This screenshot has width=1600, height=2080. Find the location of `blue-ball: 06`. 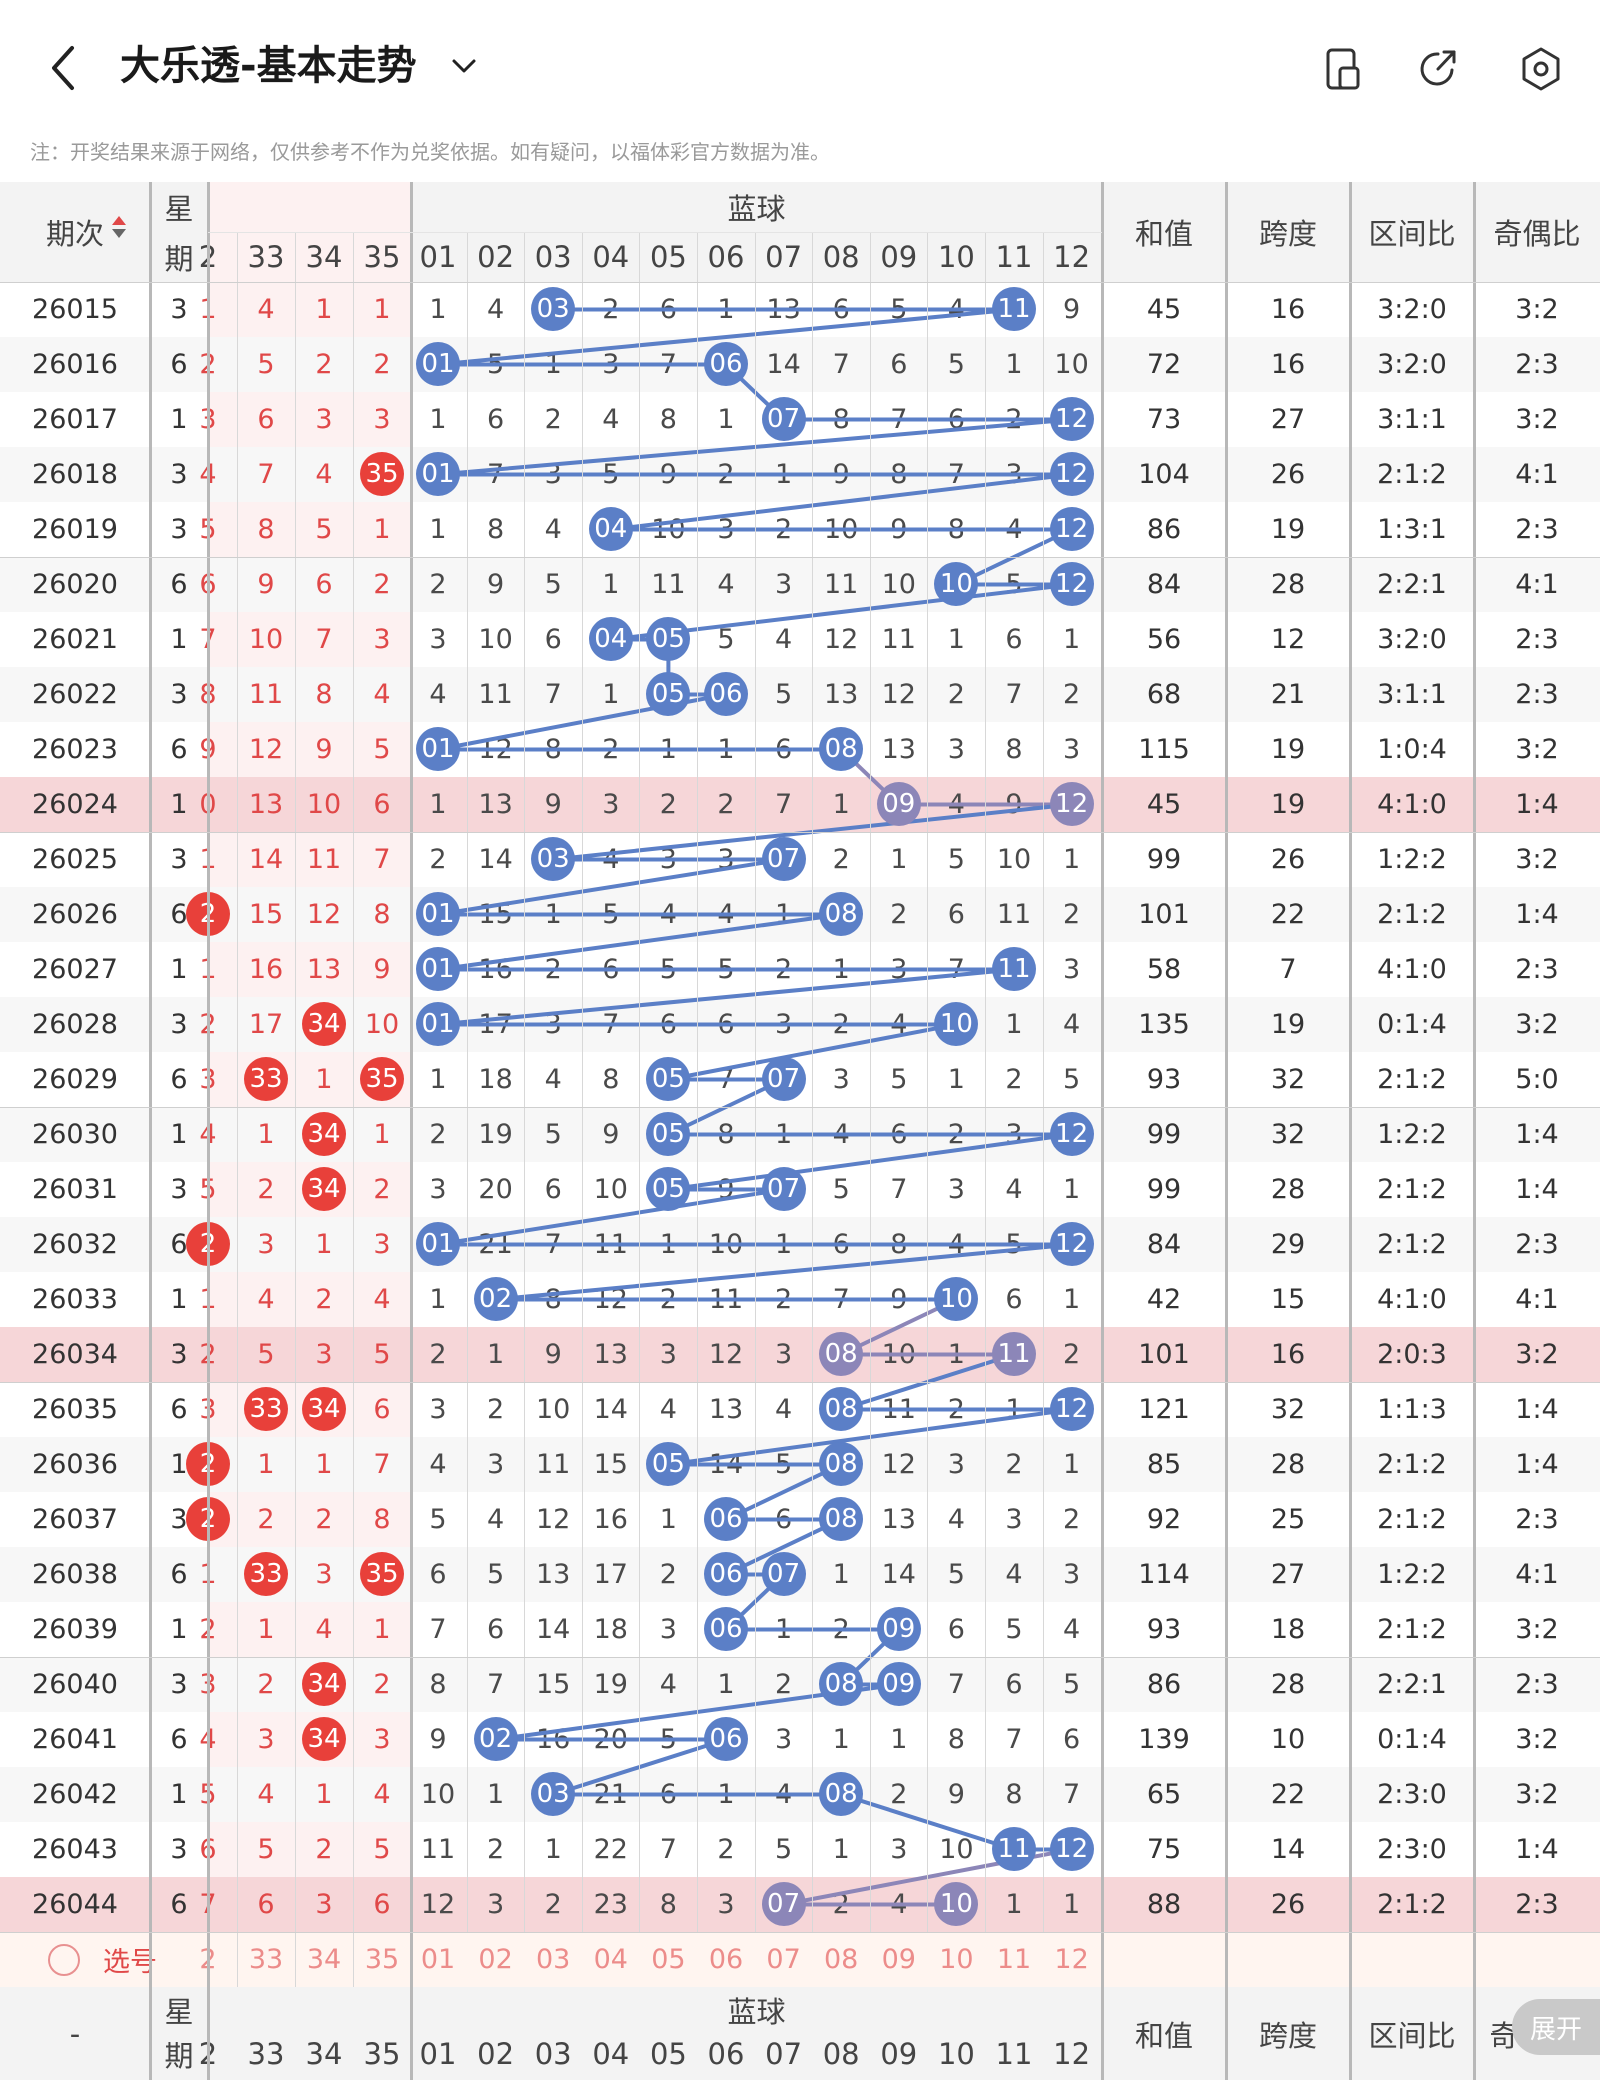

blue-ball: 06 is located at coordinates (726, 694).